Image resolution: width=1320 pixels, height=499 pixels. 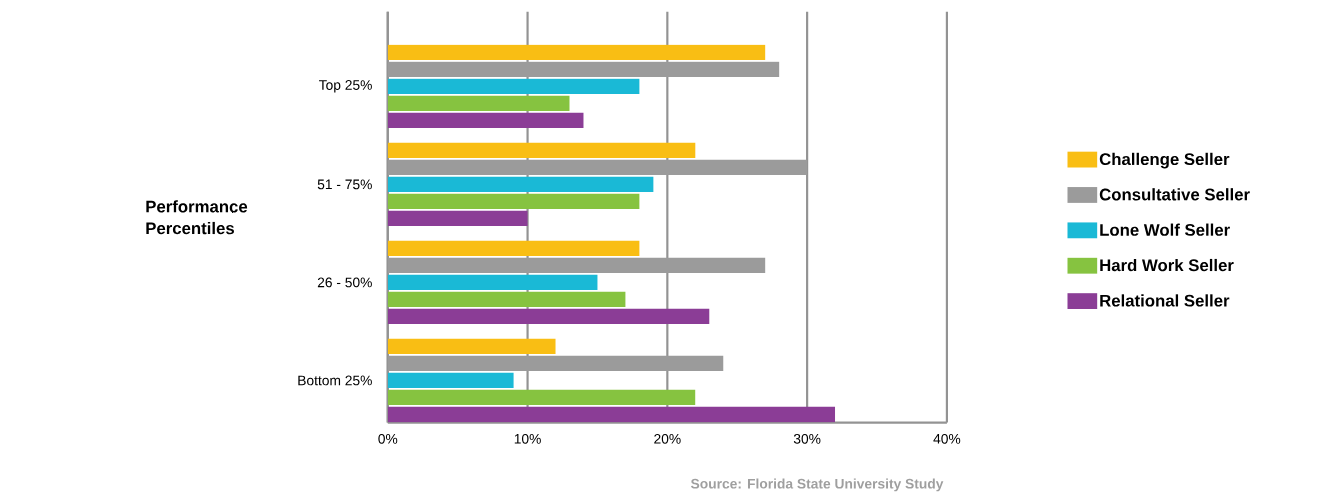 What do you see at coordinates (527, 439) in the screenshot?
I see `x-tick-label: 10%` at bounding box center [527, 439].